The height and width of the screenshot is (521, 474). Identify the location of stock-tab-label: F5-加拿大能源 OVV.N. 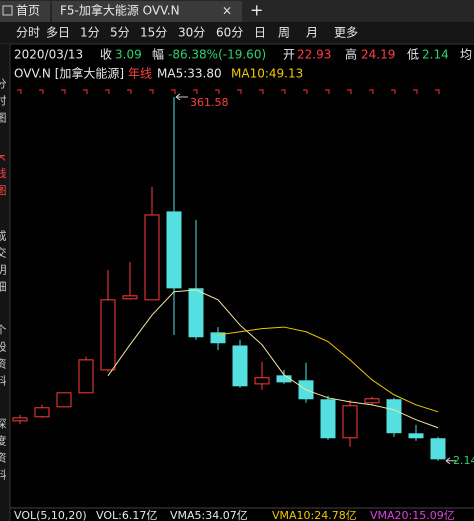
(120, 10).